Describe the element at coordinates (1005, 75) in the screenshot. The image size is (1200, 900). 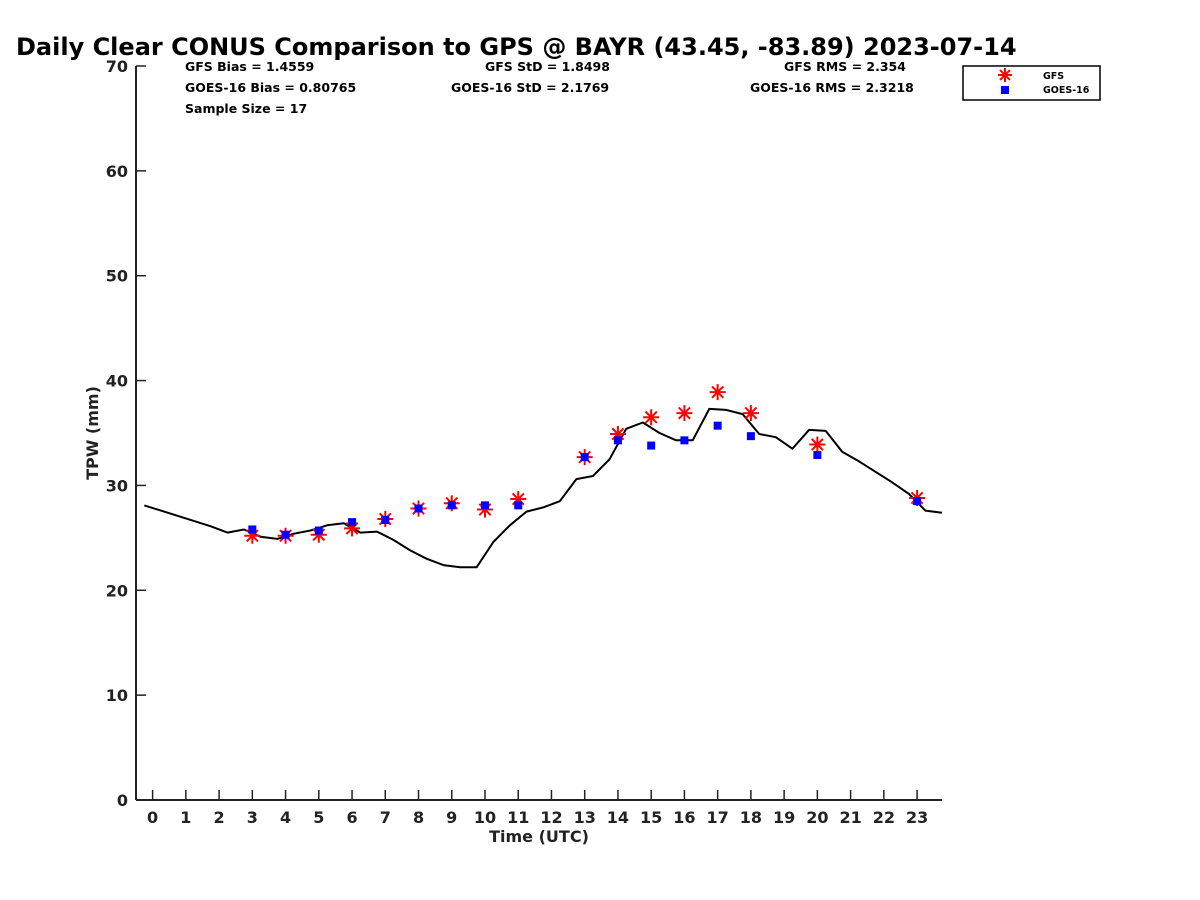
I see `legend-gfs-marker` at that location.